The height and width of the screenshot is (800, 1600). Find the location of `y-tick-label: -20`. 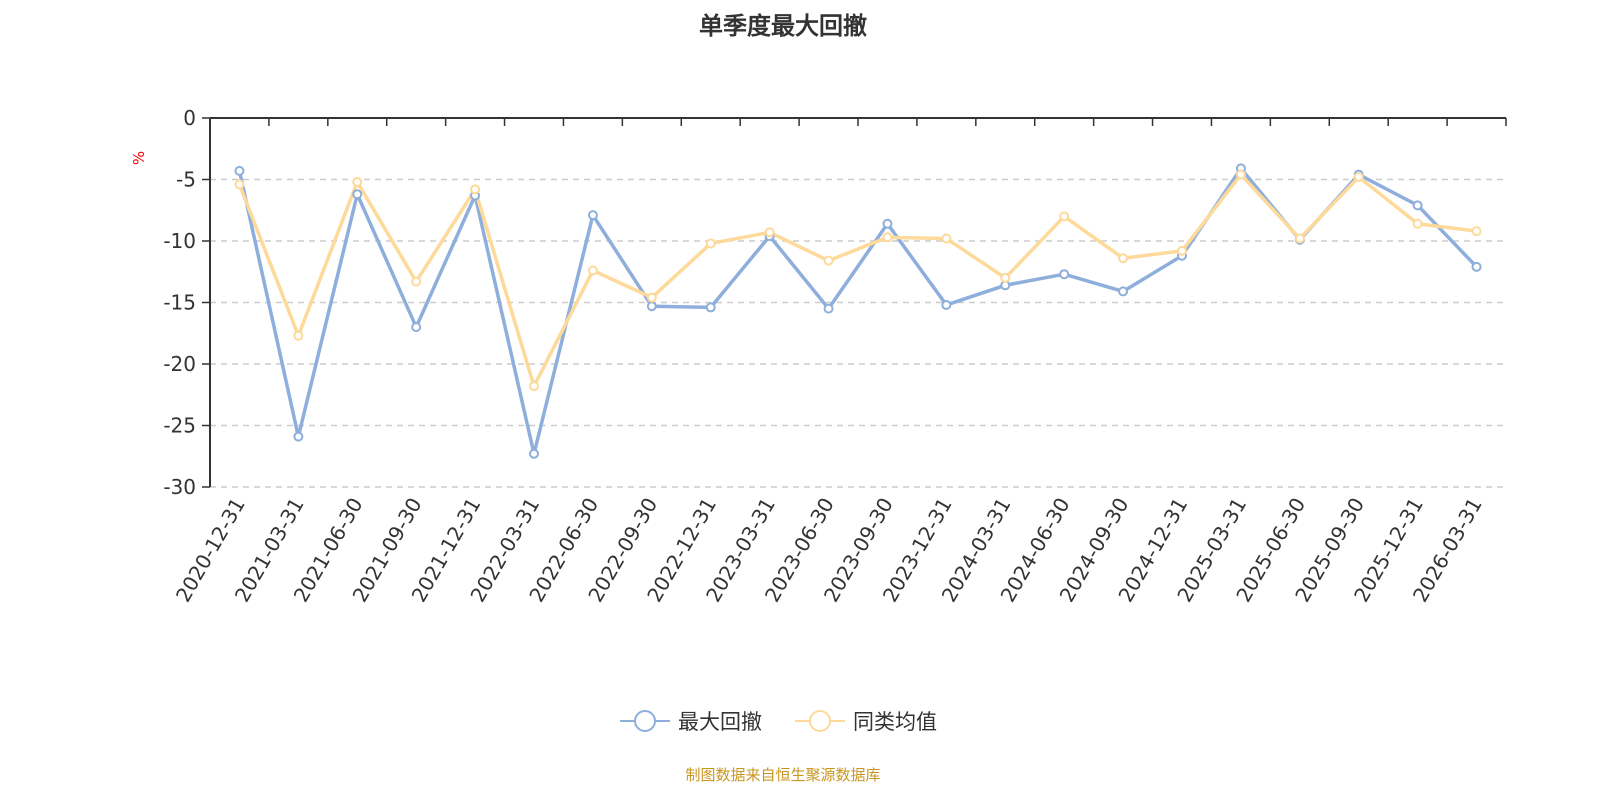

y-tick-label: -20 is located at coordinates (179, 364).